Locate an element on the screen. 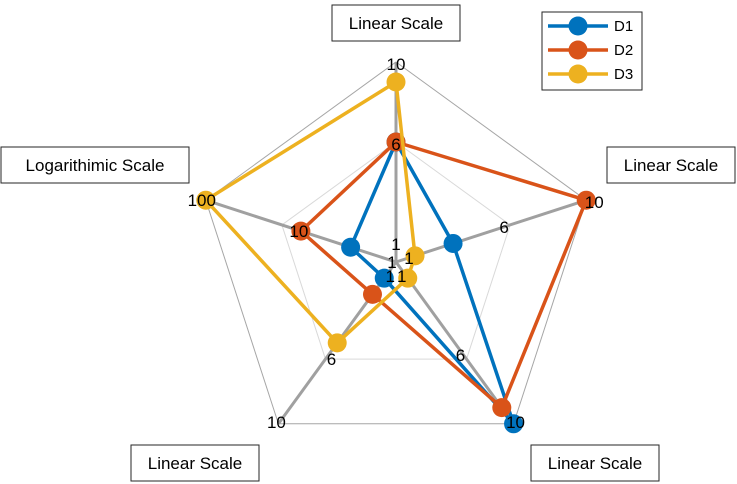 This screenshot has height=484, width=737. legend-label: D3 is located at coordinates (623, 74).